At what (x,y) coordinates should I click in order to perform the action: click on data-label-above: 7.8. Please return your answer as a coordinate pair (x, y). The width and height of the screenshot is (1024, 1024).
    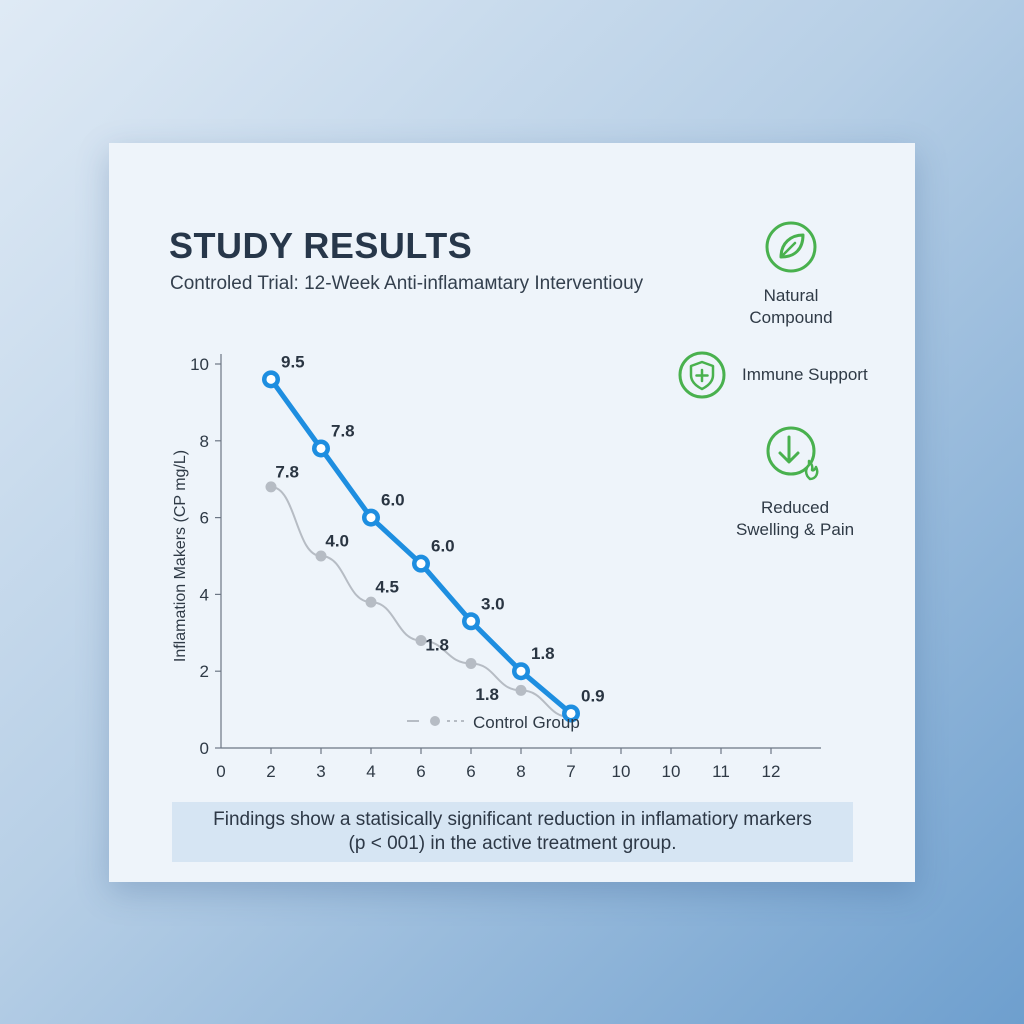
    Looking at the image, I should click on (343, 430).